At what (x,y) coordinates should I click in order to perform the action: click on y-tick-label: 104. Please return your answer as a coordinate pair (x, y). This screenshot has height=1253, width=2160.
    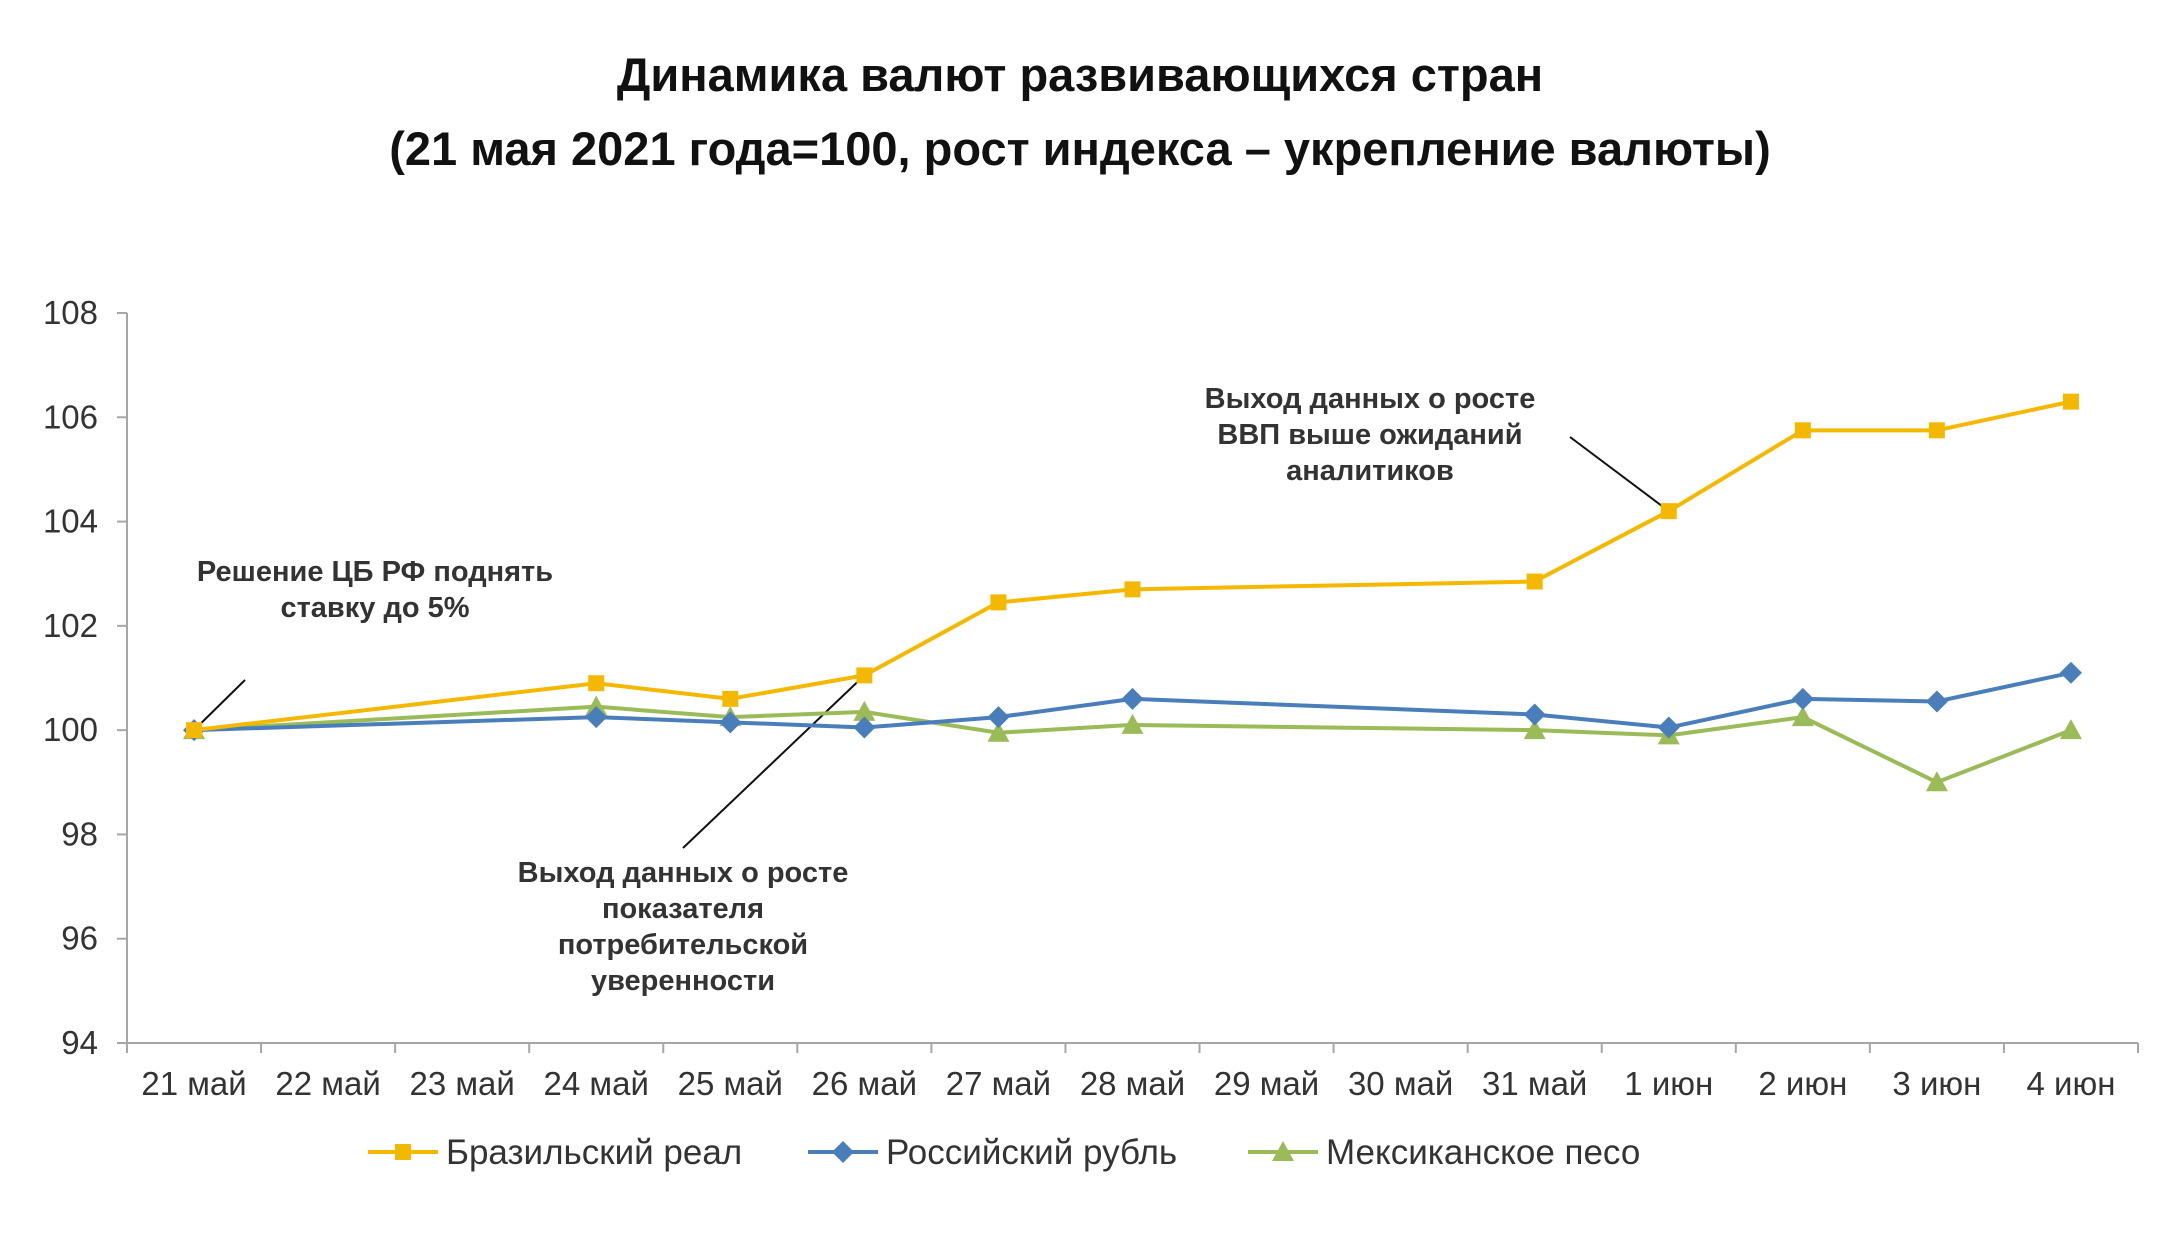
    Looking at the image, I should click on (70, 521).